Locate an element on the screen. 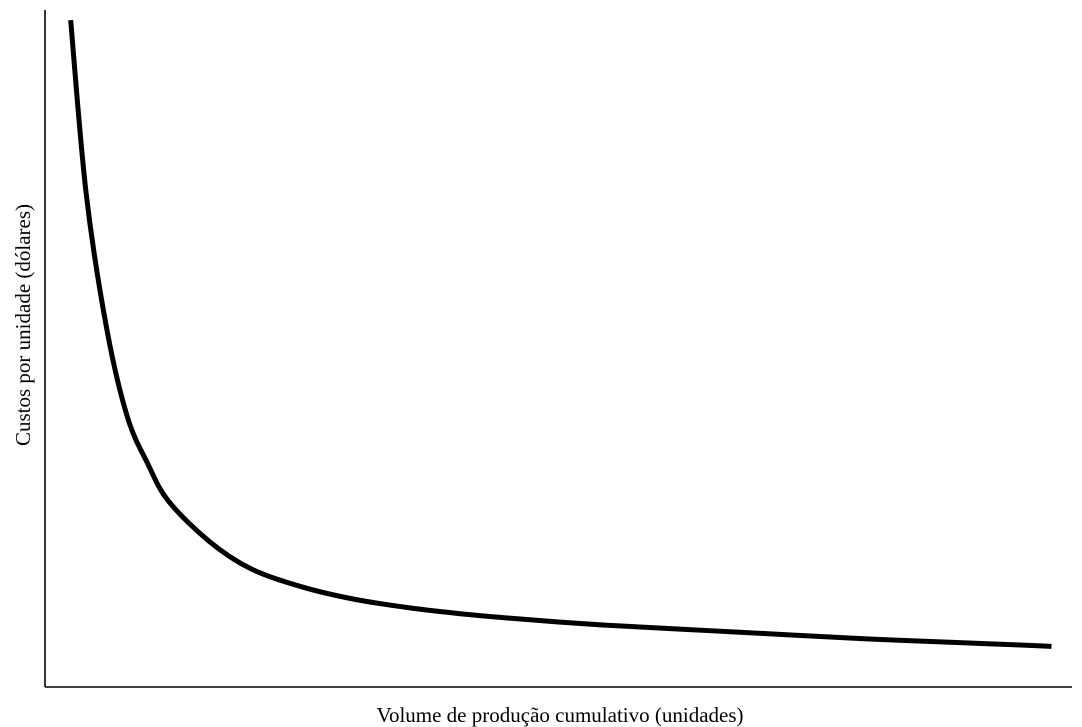  y-axis-label: Custos por unidade (dólares) is located at coordinates (23, 325).